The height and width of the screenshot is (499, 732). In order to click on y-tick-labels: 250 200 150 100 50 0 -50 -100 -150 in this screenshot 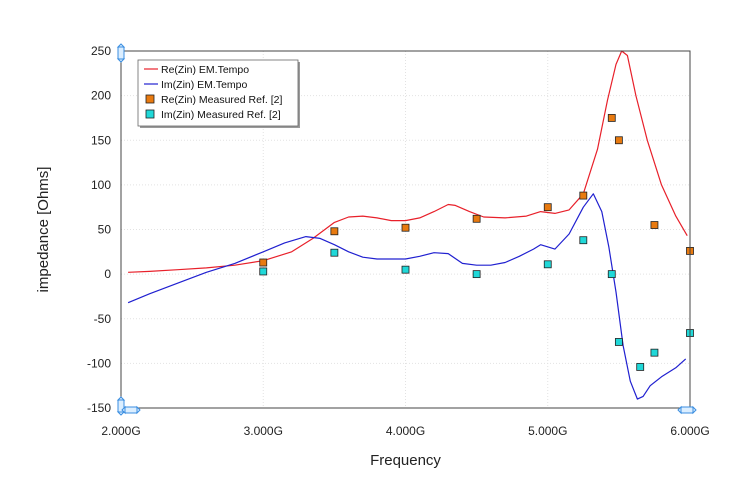, I will do `click(99, 229)`.